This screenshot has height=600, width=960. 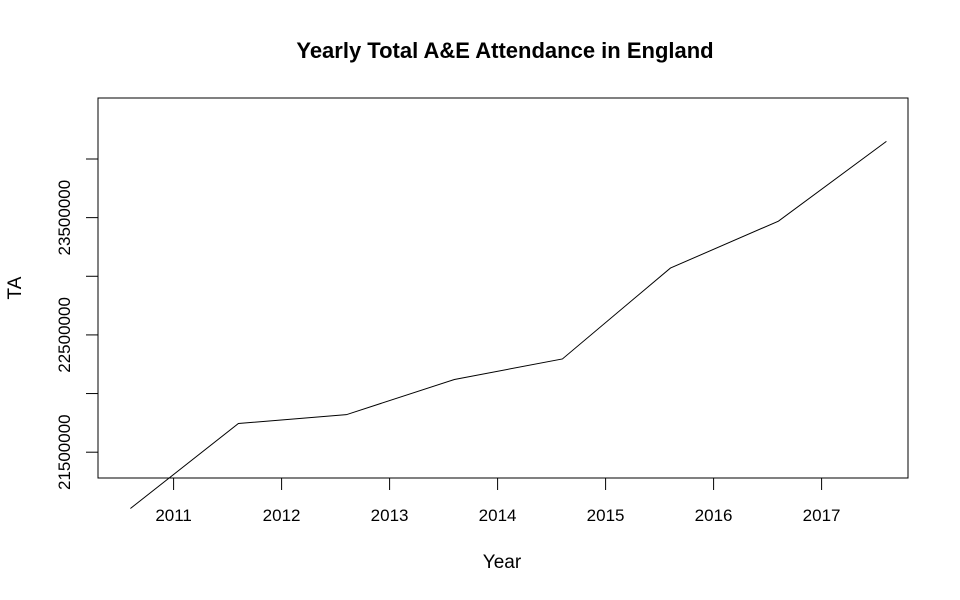 What do you see at coordinates (502, 562) in the screenshot?
I see `x-axis-label: Year` at bounding box center [502, 562].